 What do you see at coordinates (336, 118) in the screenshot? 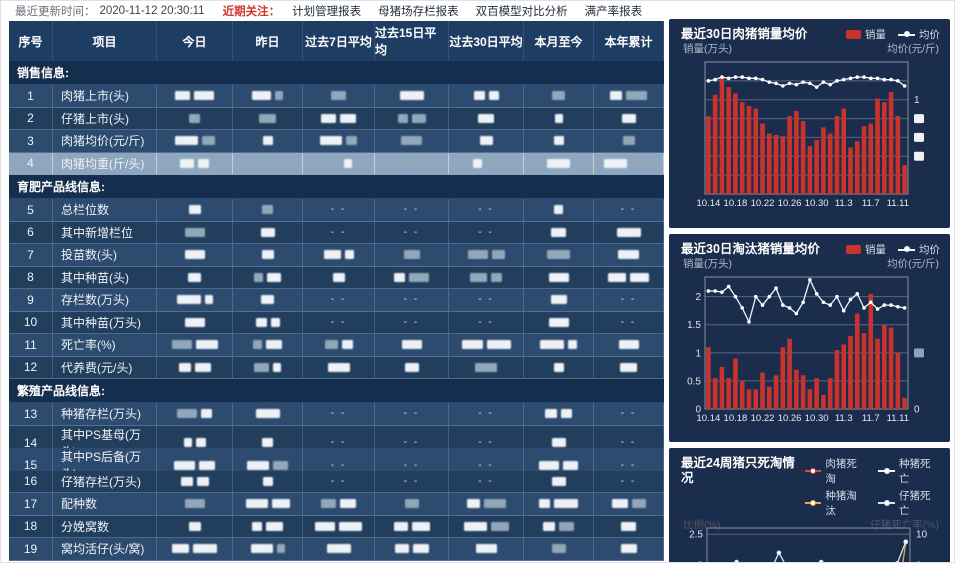
I see `table-row-2: 2 仔猪上市(头)` at bounding box center [336, 118].